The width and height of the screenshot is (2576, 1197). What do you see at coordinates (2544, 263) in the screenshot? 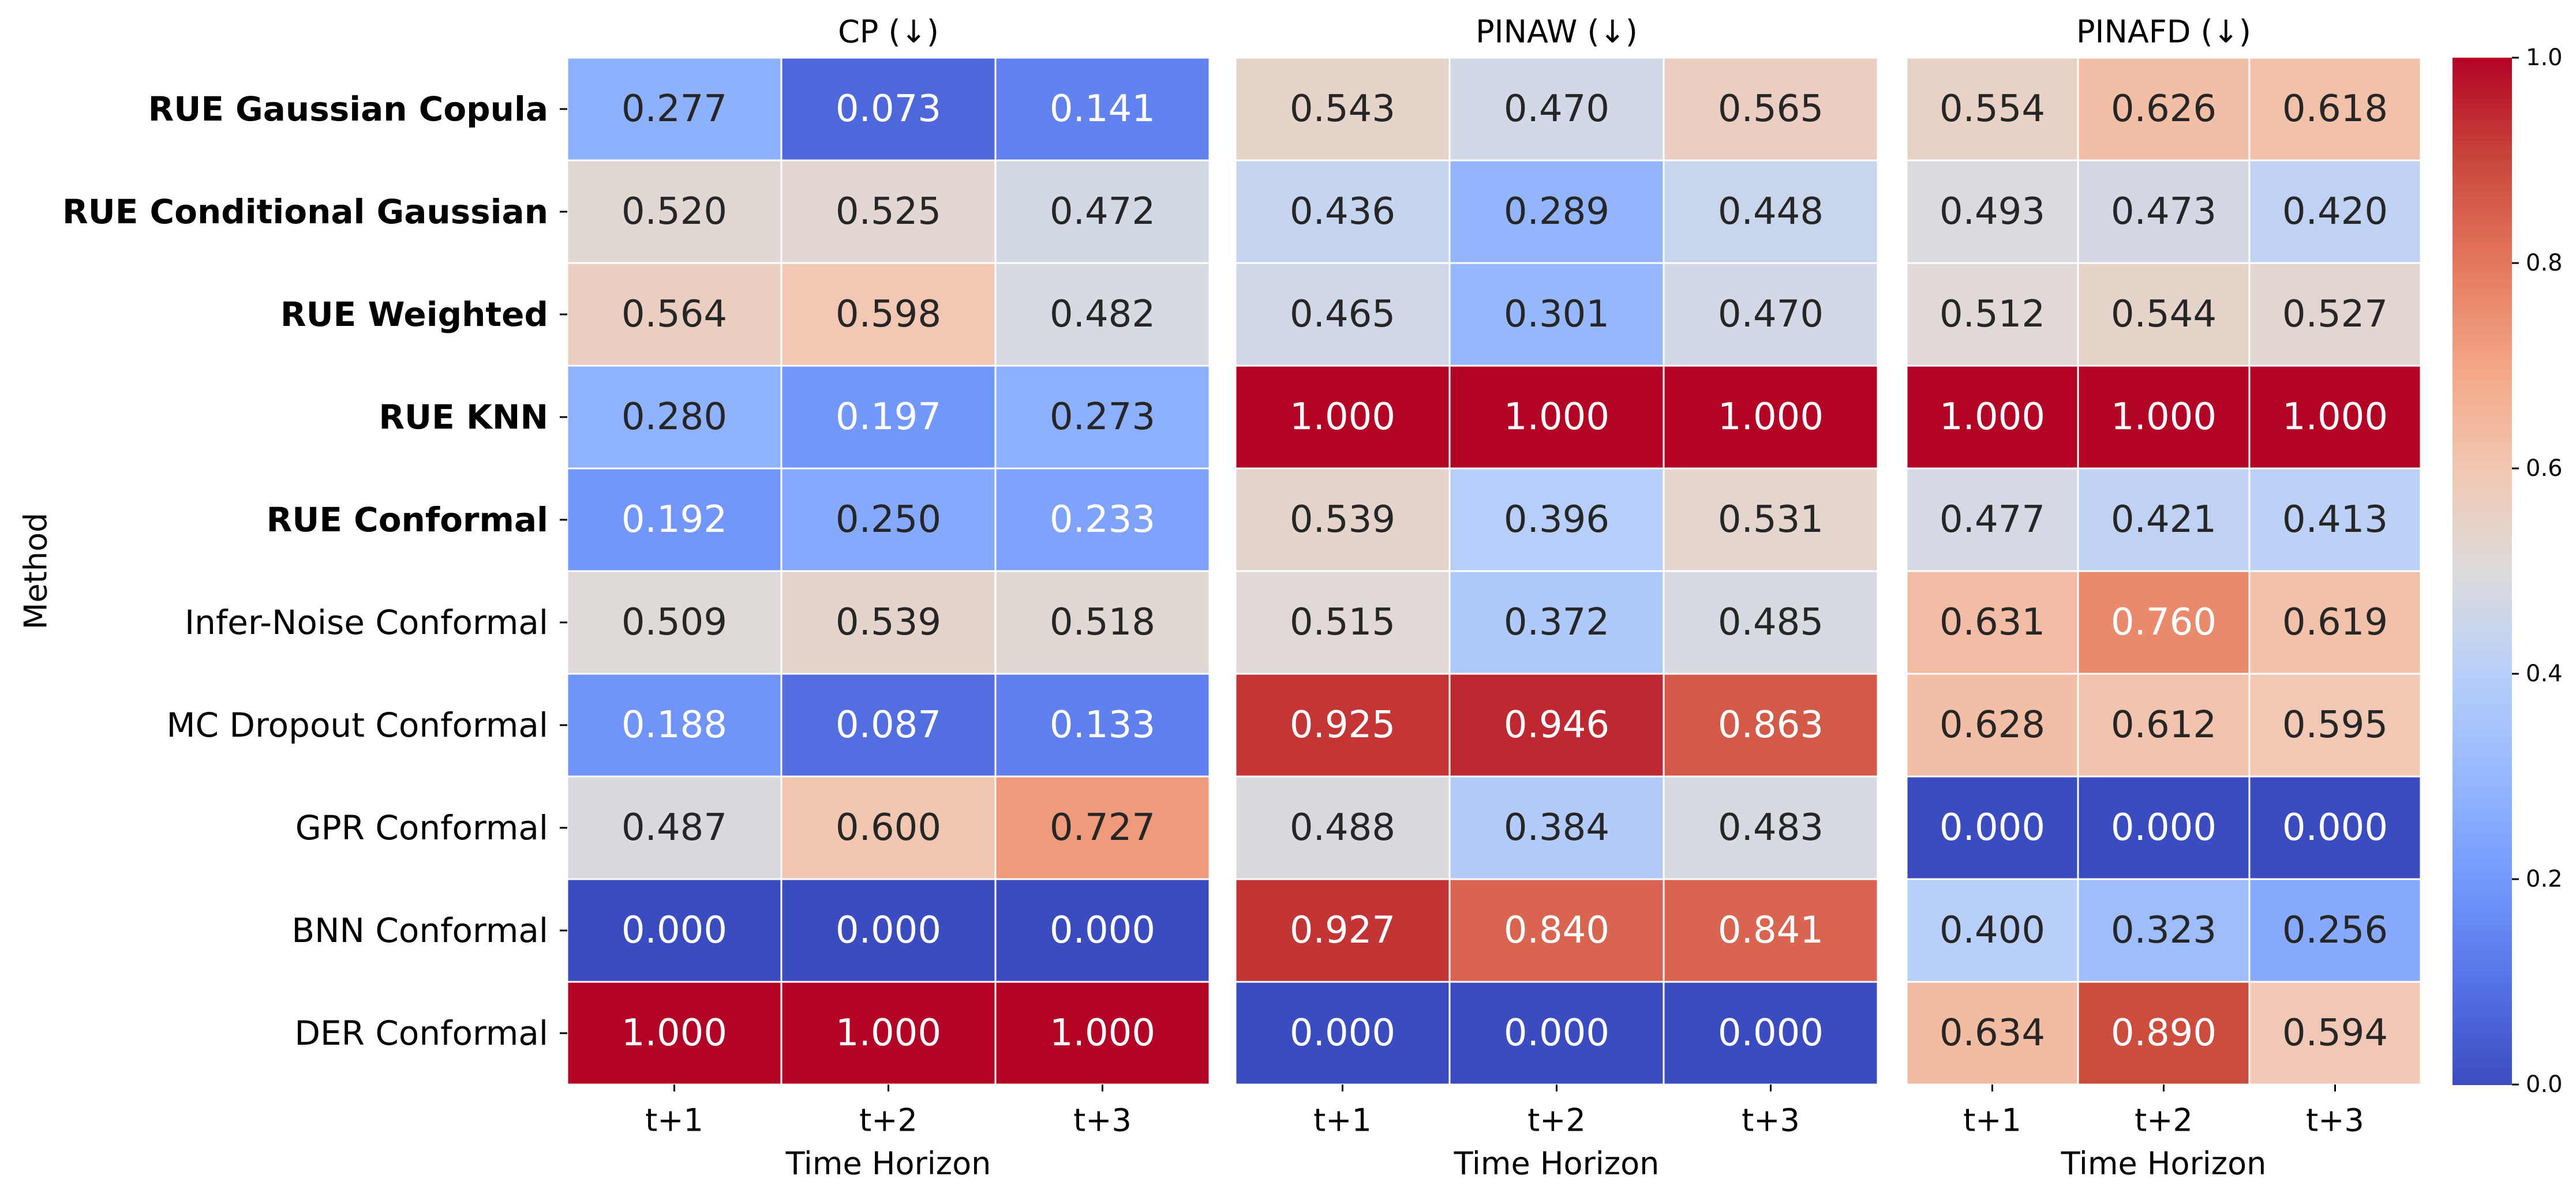
I see `colorbar-tick-label: 0.8` at bounding box center [2544, 263].